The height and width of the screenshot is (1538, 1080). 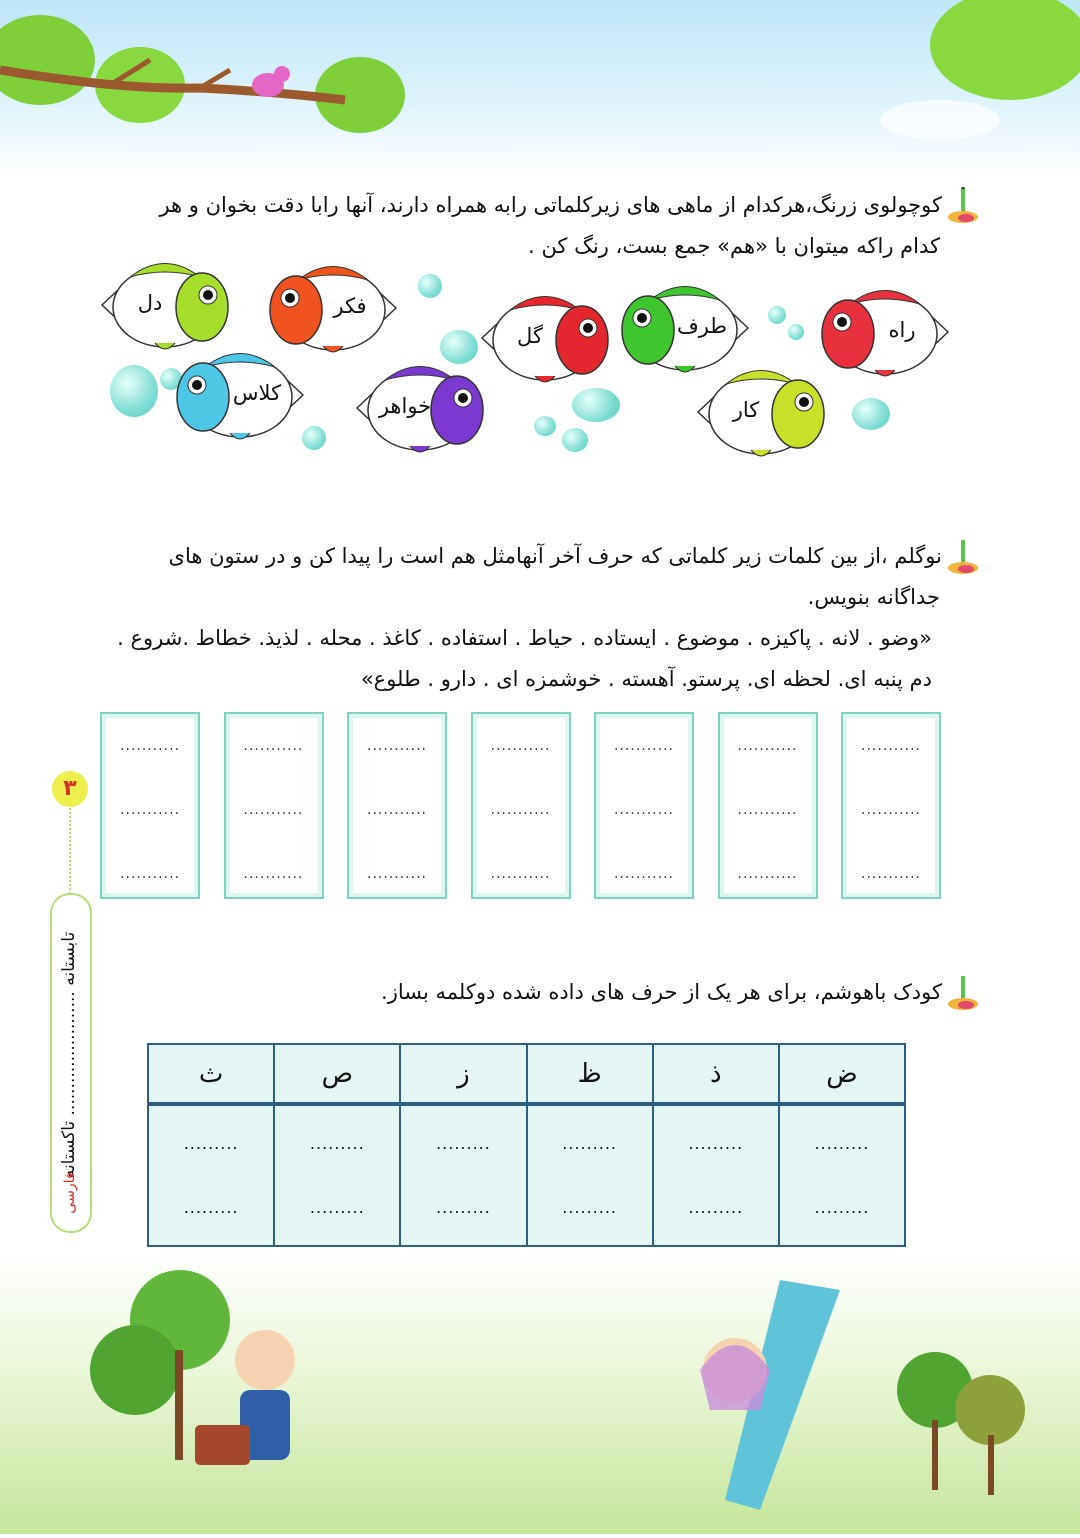 I want to click on fish-5: دل, so click(x=165, y=305).